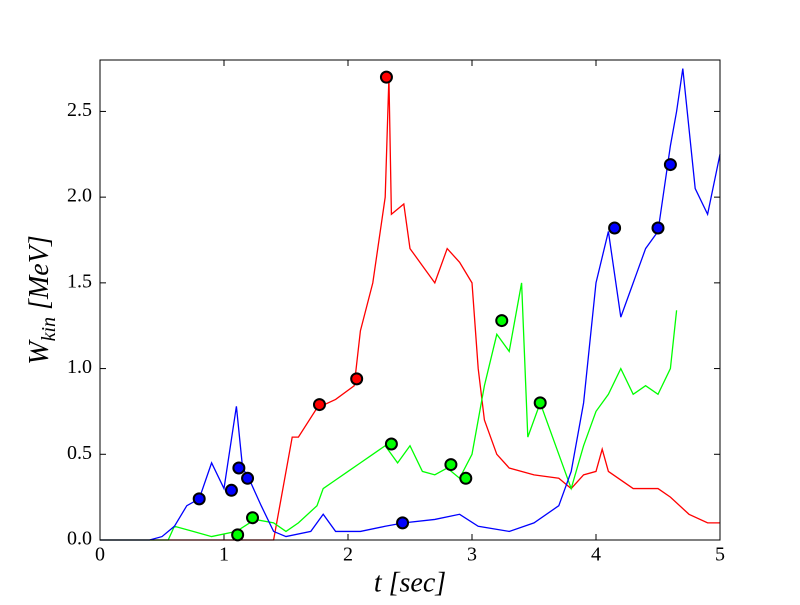  Describe the element at coordinates (224, 555) in the screenshot. I see `x-tick-label: 1` at that location.